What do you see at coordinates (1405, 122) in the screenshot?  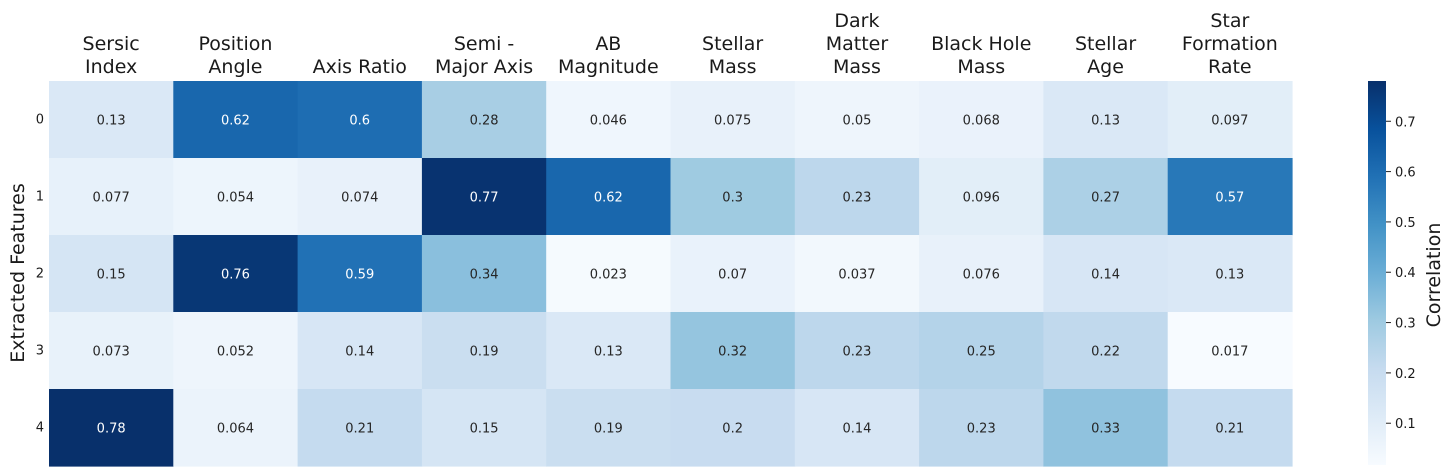 I see `colorbar-tick-label: 0.7` at bounding box center [1405, 122].